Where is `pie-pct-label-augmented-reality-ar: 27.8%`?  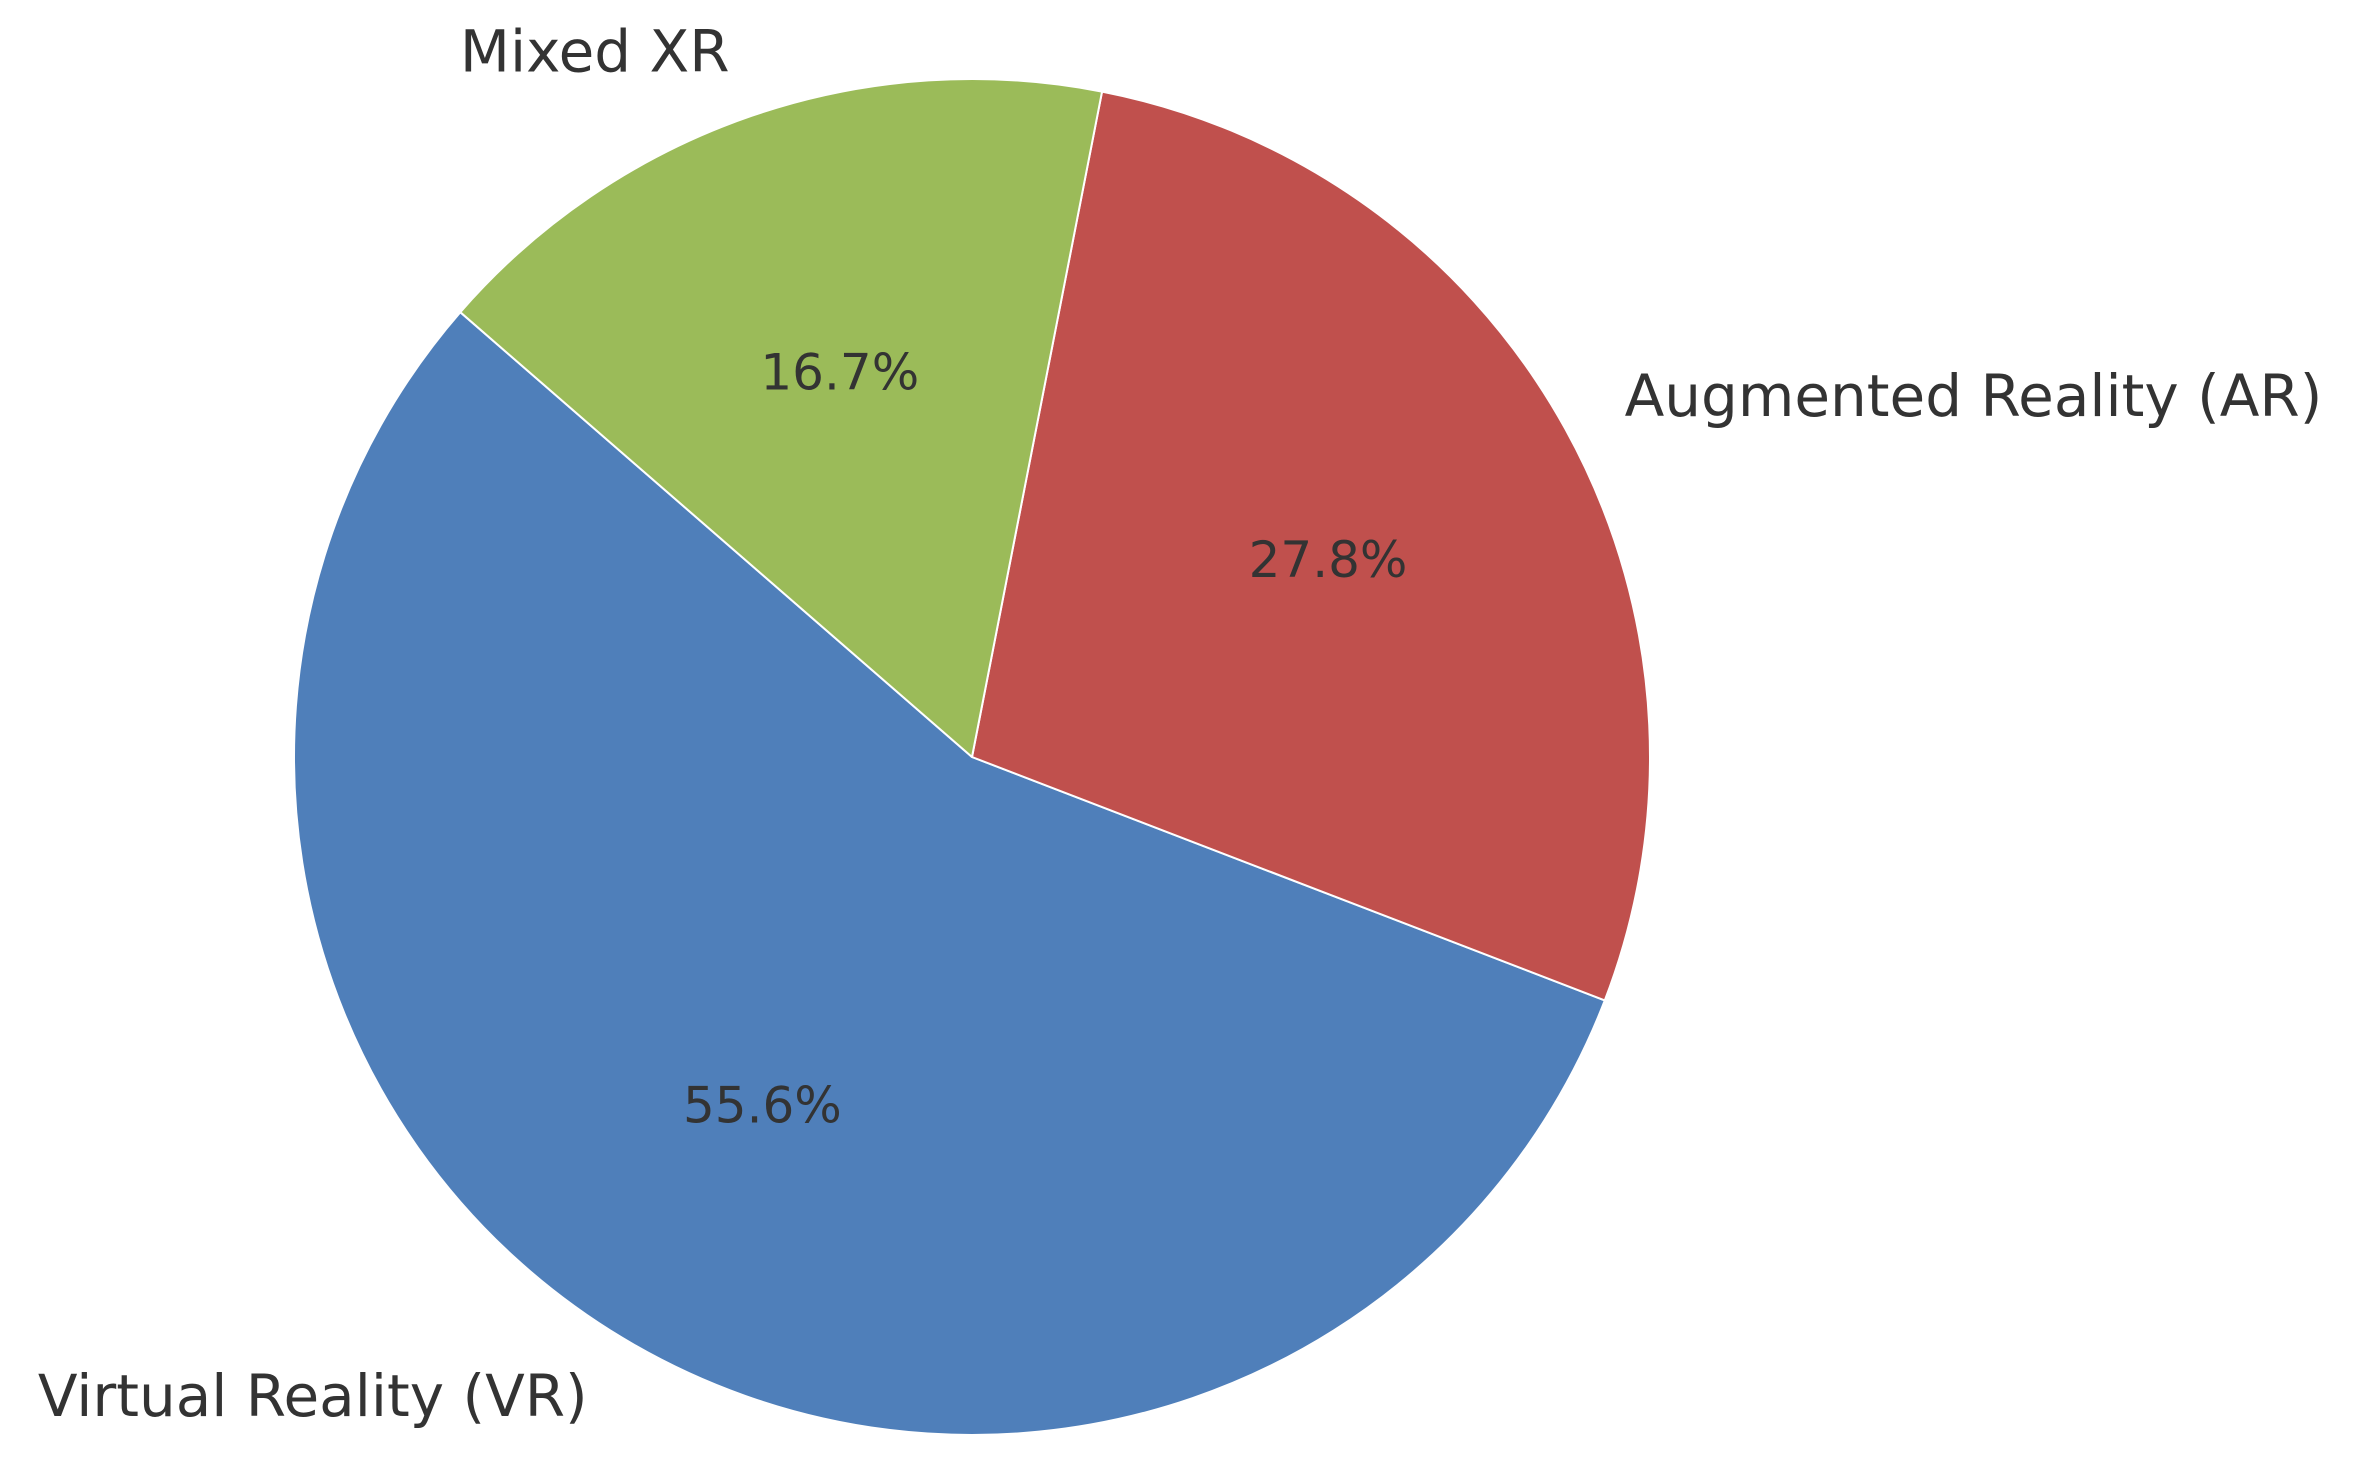
pie-pct-label-augmented-reality-ar: 27.8% is located at coordinates (1328, 560).